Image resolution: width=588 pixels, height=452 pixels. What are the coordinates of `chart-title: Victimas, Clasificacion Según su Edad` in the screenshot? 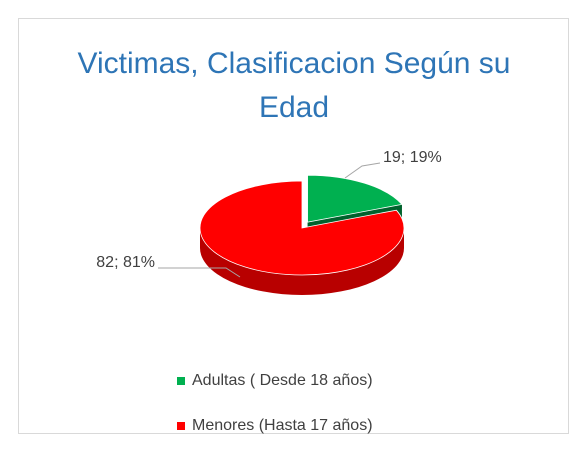 It's located at (294, 85).